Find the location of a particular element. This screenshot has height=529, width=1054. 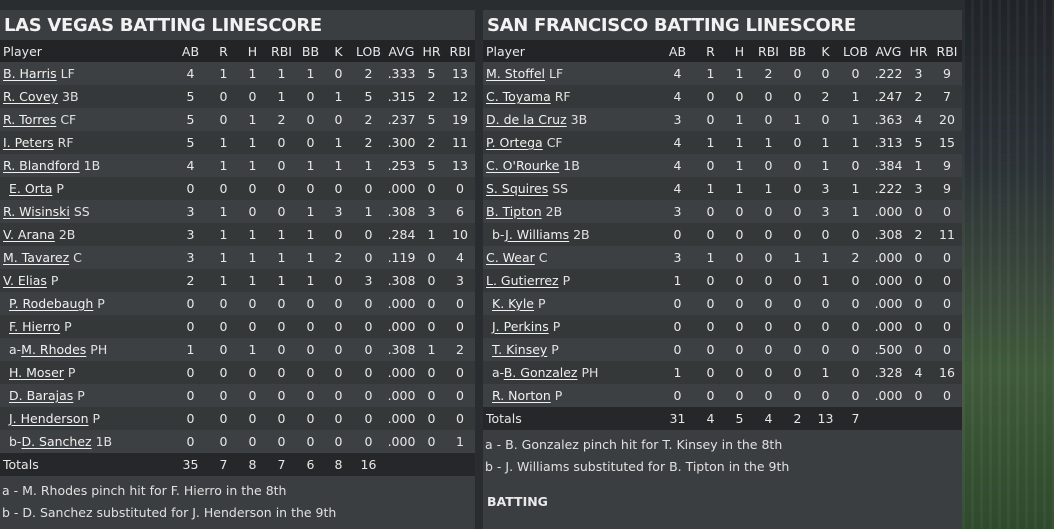

player-row: H. Moser P 0 0 0 0 0 0 0.000 0 0 is located at coordinates (237, 372).